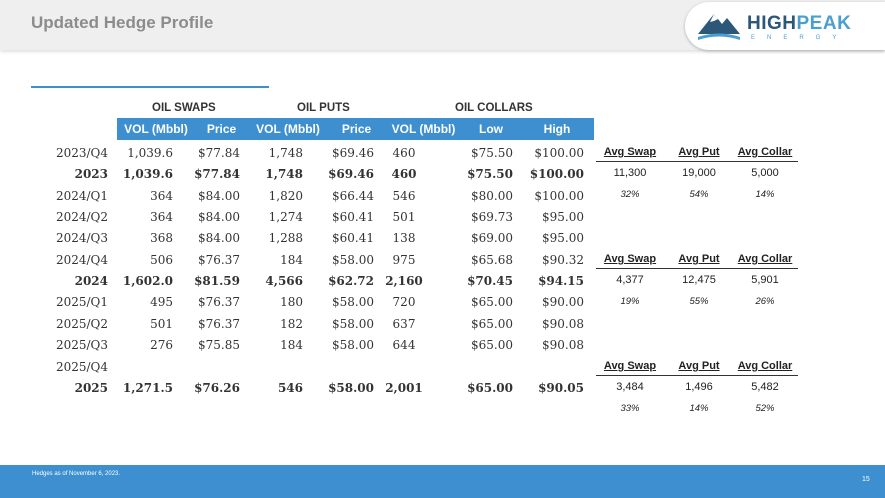 Image resolution: width=885 pixels, height=498 pixels. I want to click on table-cell: $60.41, so click(353, 217).